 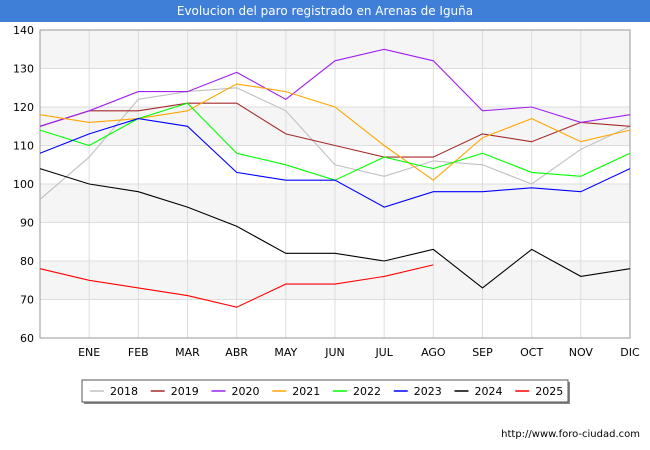 I want to click on x-tick-label: MAR, so click(x=187, y=352).